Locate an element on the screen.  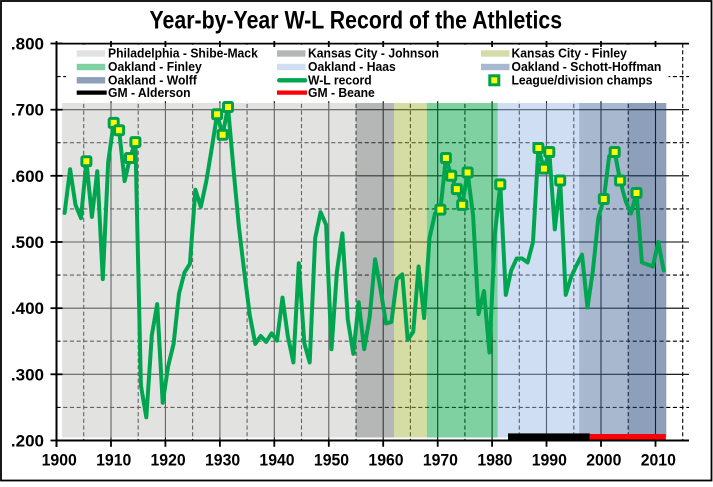
svg-text: League/division champs is located at coordinates (582, 80).